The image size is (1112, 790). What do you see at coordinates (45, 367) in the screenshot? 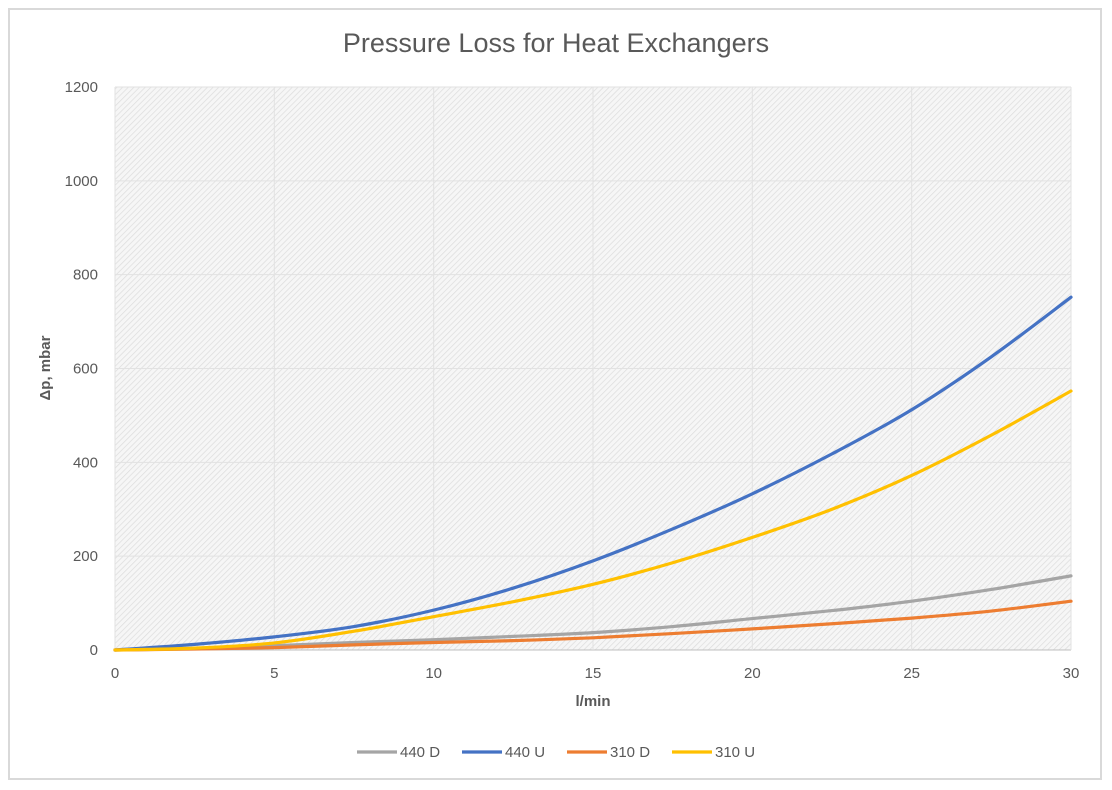
I see `y-axis-title: Δp, mbar` at bounding box center [45, 367].